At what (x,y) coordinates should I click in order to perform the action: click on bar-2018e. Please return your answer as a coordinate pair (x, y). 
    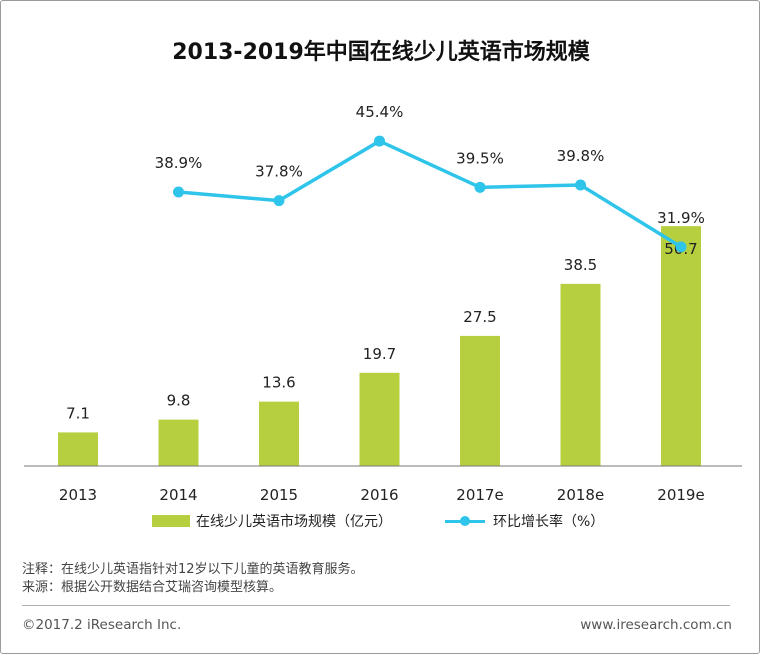
    Looking at the image, I should click on (580, 374).